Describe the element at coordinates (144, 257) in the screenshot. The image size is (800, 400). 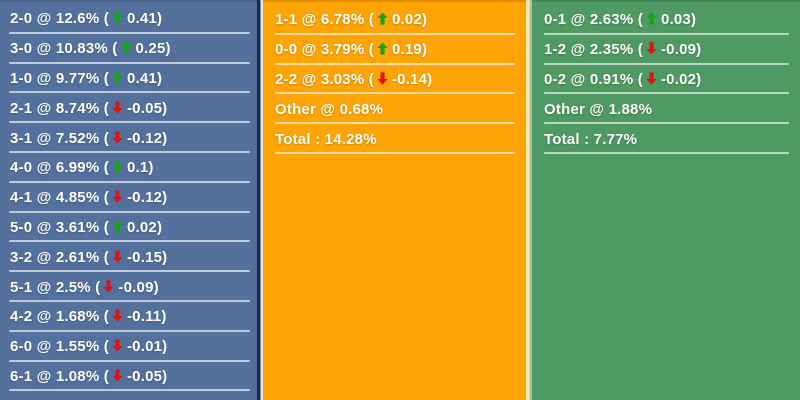
I see `change-value: -0.15` at that location.